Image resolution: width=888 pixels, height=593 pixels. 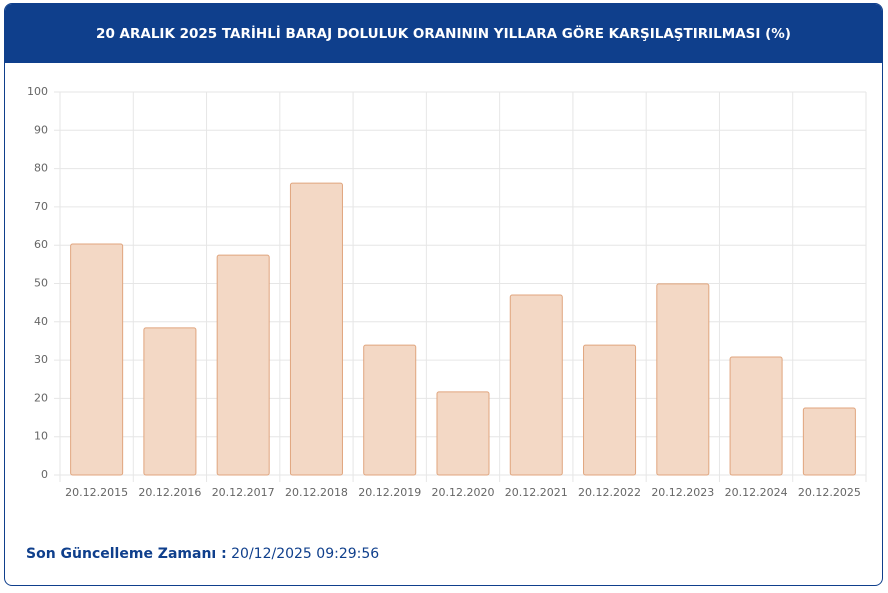 What do you see at coordinates (41, 436) in the screenshot?
I see `y-tick-label: 10` at bounding box center [41, 436].